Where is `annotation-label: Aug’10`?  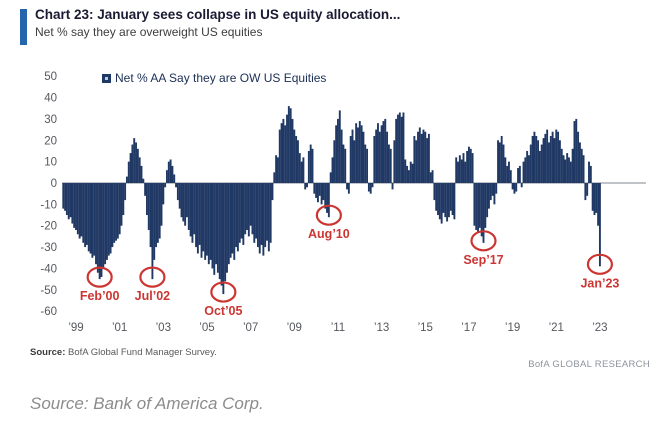 annotation-label: Aug’10 is located at coordinates (329, 234).